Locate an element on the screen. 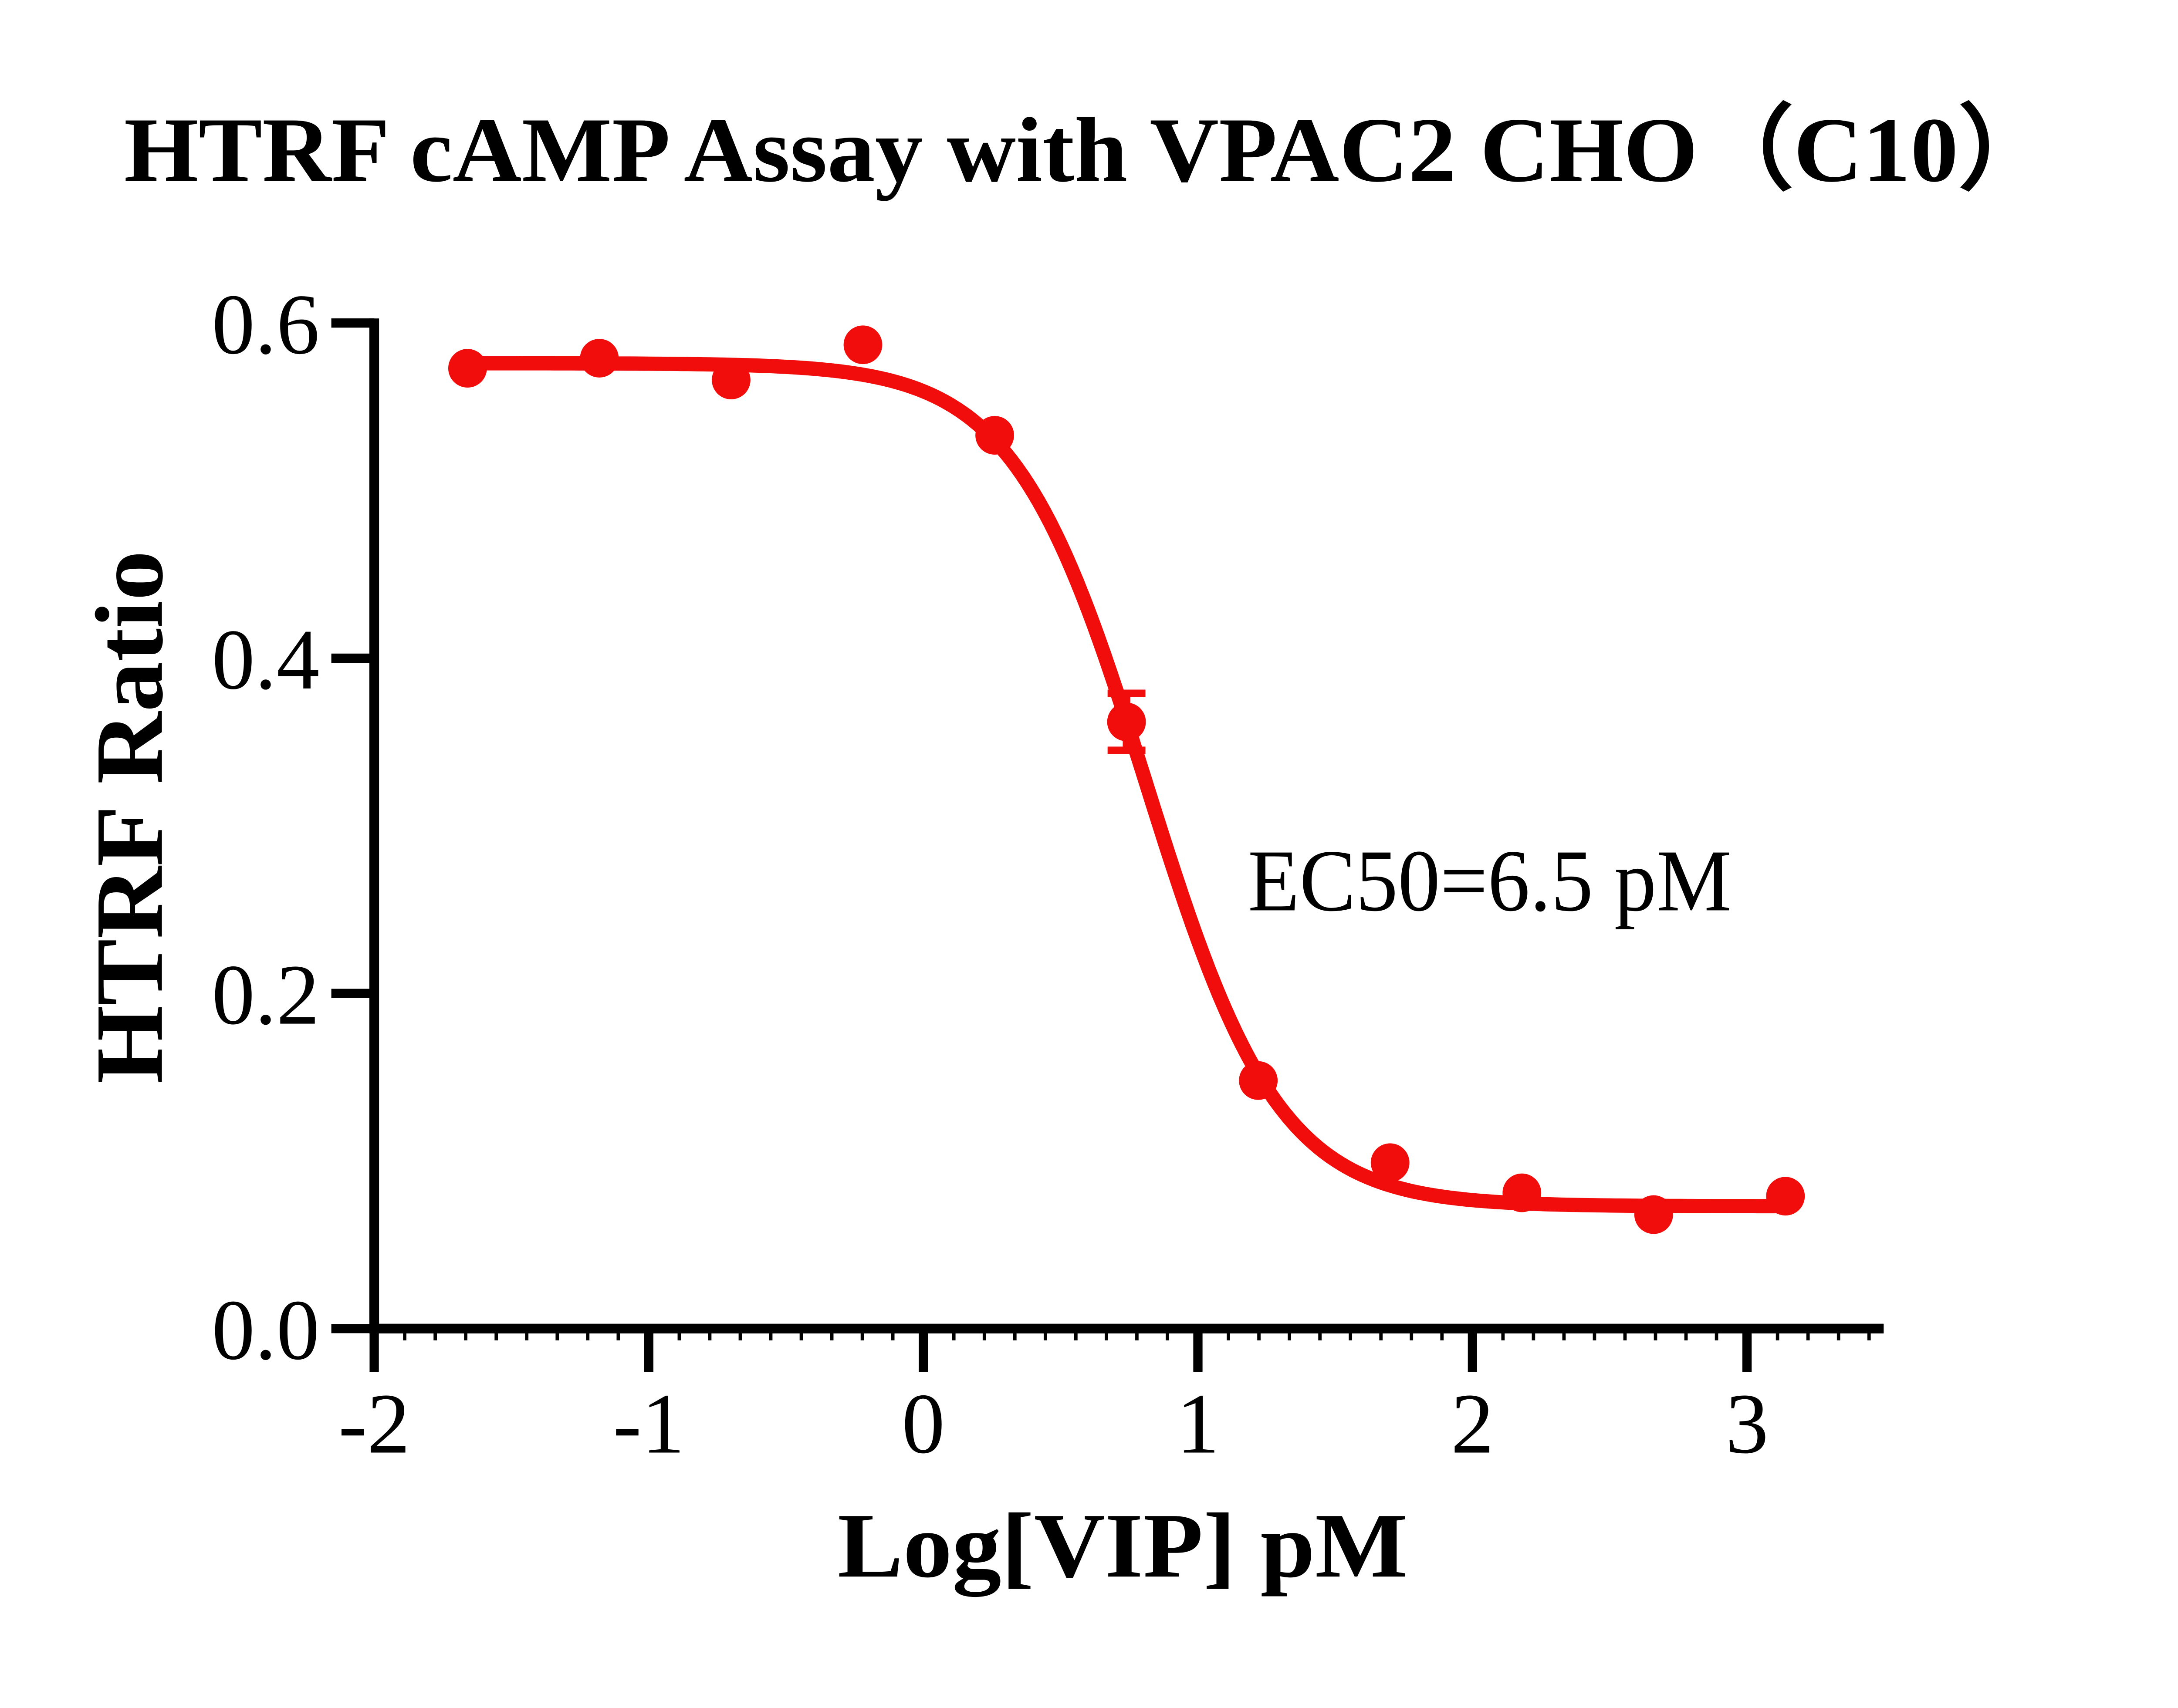  chart-title: HTRF cAMP Assay with VPAC2 CHO（C10） is located at coordinates (1089, 150).